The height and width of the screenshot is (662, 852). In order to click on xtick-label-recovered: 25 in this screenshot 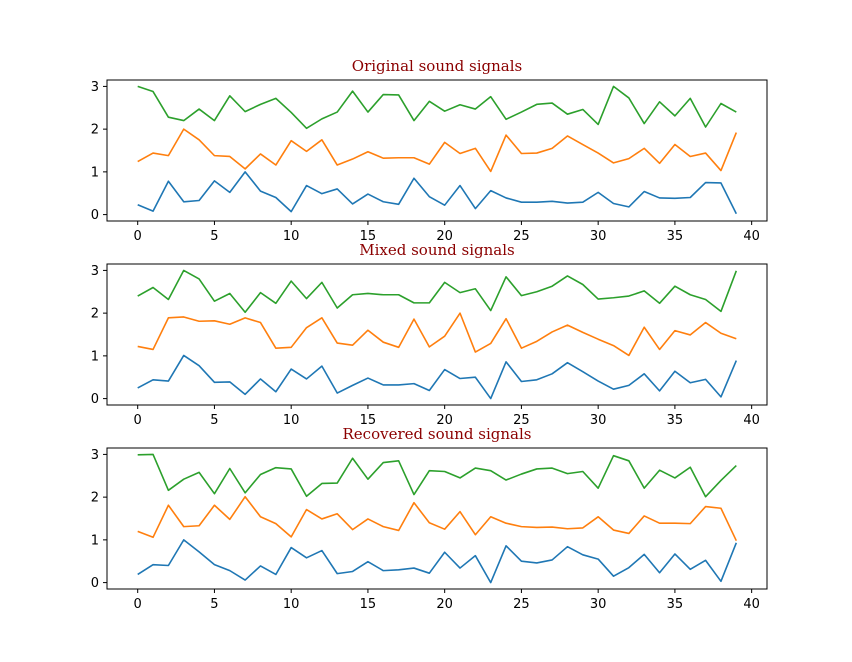, I will do `click(521, 604)`.